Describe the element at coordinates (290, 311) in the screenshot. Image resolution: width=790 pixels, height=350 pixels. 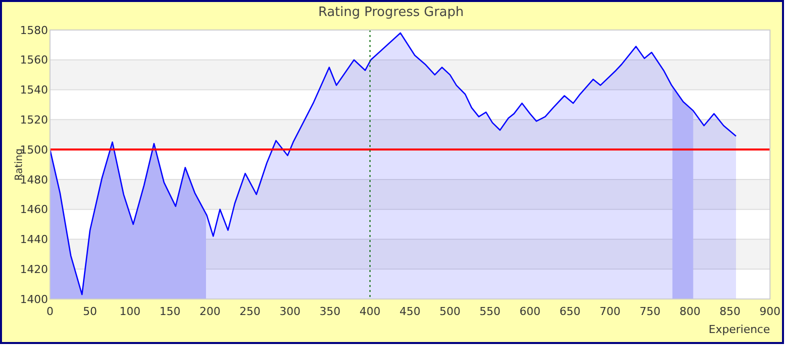
I see `x-tick-label: 300` at that location.